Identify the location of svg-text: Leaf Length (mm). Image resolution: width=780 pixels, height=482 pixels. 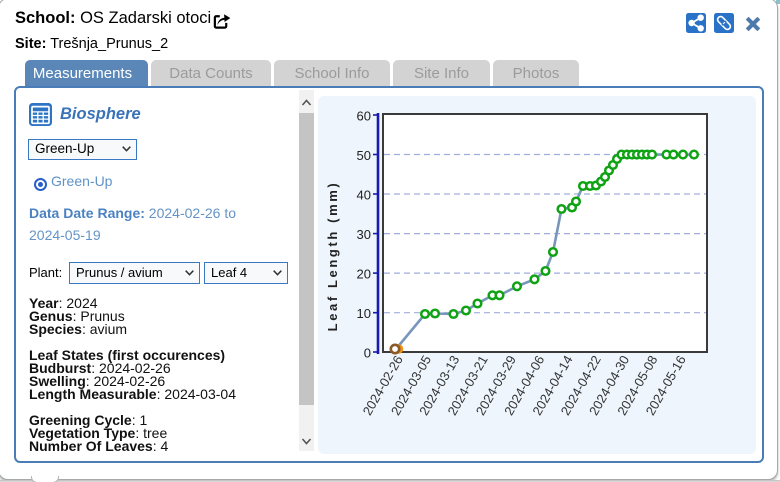
(332, 256).